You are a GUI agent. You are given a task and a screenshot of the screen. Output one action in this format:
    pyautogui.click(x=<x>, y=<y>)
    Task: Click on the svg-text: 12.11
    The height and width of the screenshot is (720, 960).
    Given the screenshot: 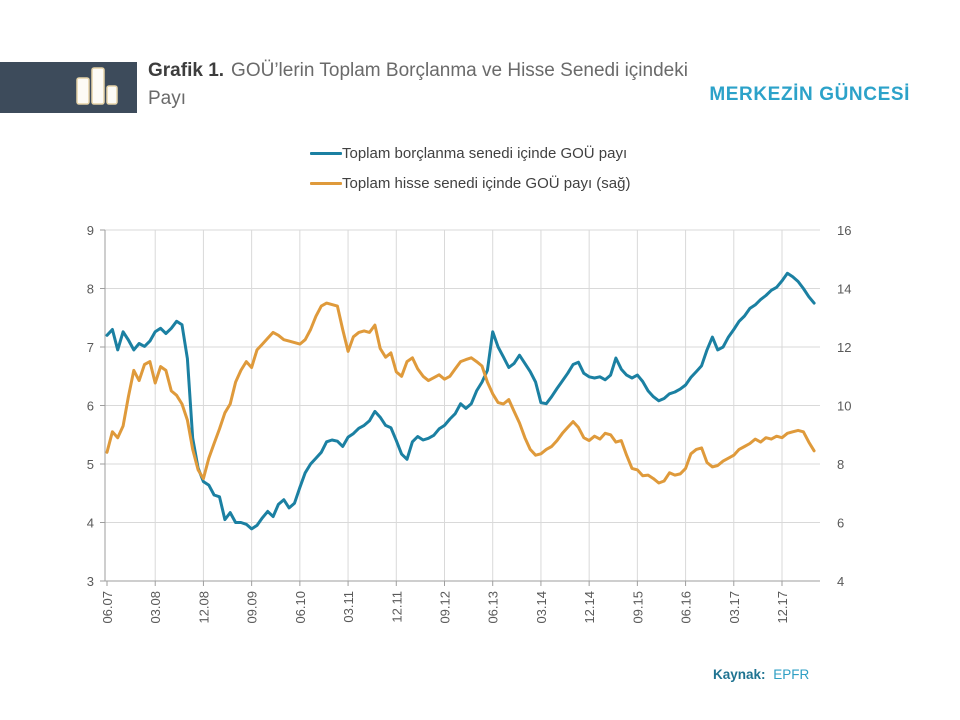 What is the action you would take?
    pyautogui.click(x=396, y=607)
    